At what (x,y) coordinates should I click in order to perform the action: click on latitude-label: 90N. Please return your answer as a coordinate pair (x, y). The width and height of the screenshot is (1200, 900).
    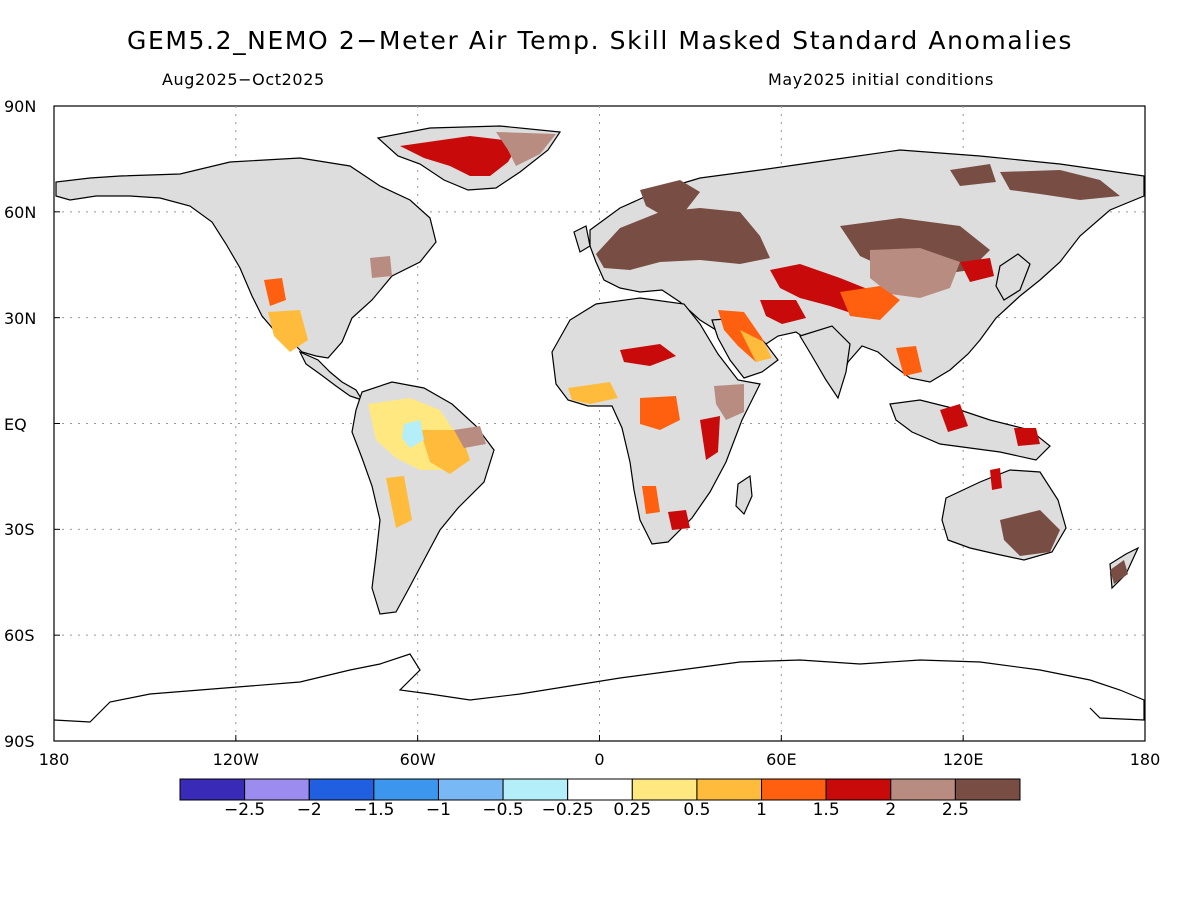
    Looking at the image, I should click on (20, 106).